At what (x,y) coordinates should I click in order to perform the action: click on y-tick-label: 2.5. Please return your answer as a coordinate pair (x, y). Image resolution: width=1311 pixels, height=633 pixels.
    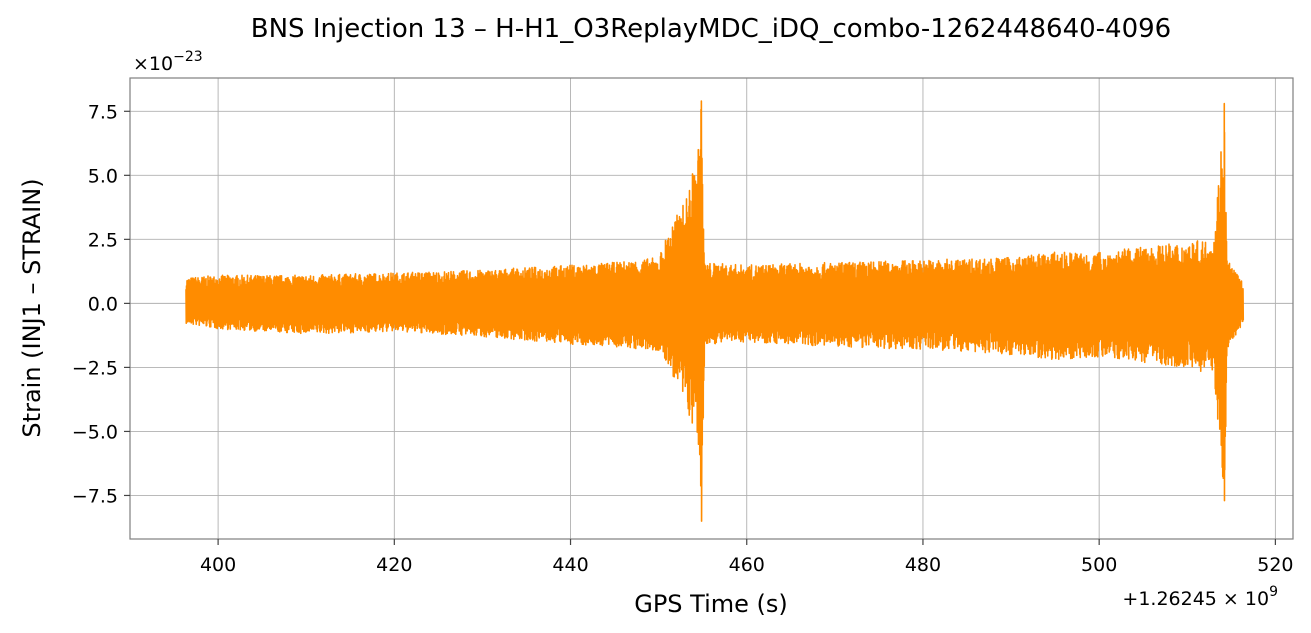
    Looking at the image, I should click on (103, 240).